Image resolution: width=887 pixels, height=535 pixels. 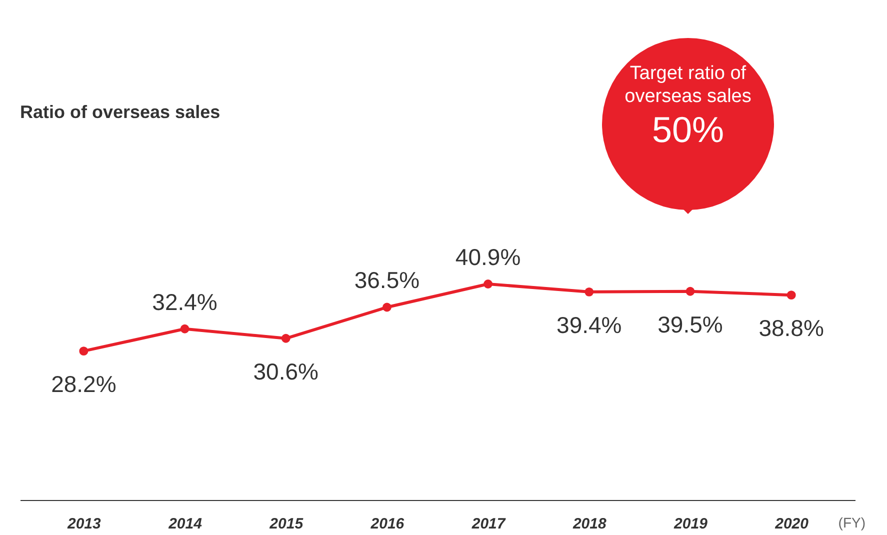 What do you see at coordinates (285, 371) in the screenshot?
I see `data-label: 30.6%` at bounding box center [285, 371].